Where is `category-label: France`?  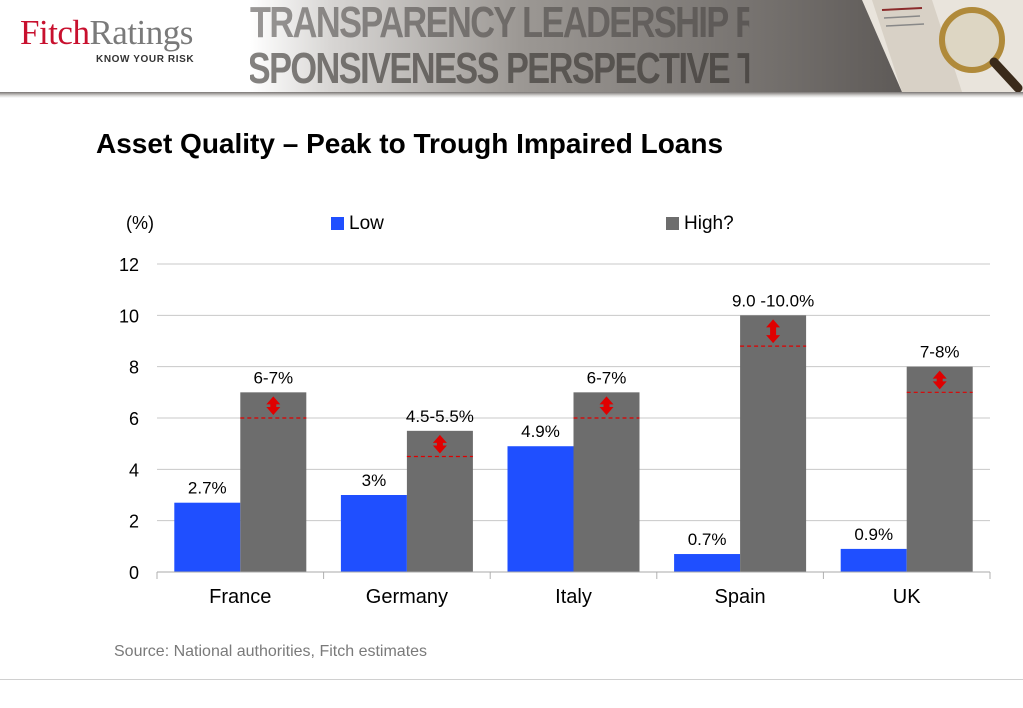
category-label: France is located at coordinates (240, 597).